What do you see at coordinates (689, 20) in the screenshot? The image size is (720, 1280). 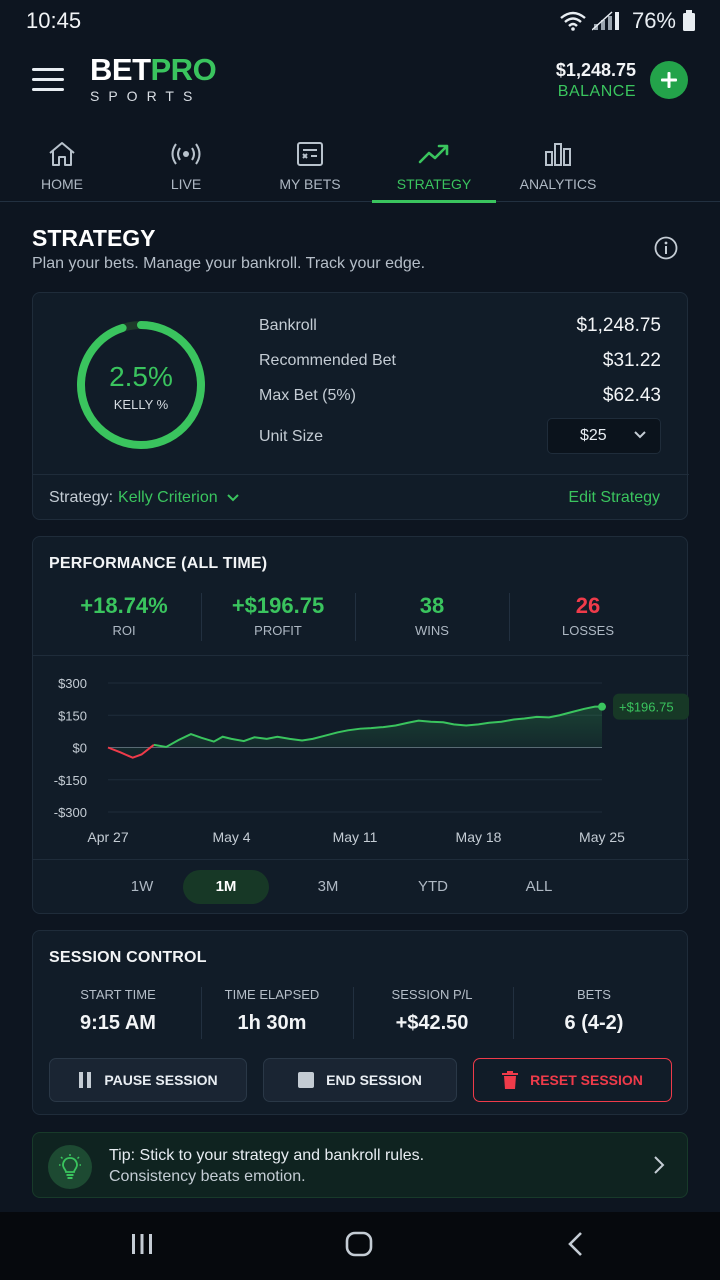 I see `battery-icon` at bounding box center [689, 20].